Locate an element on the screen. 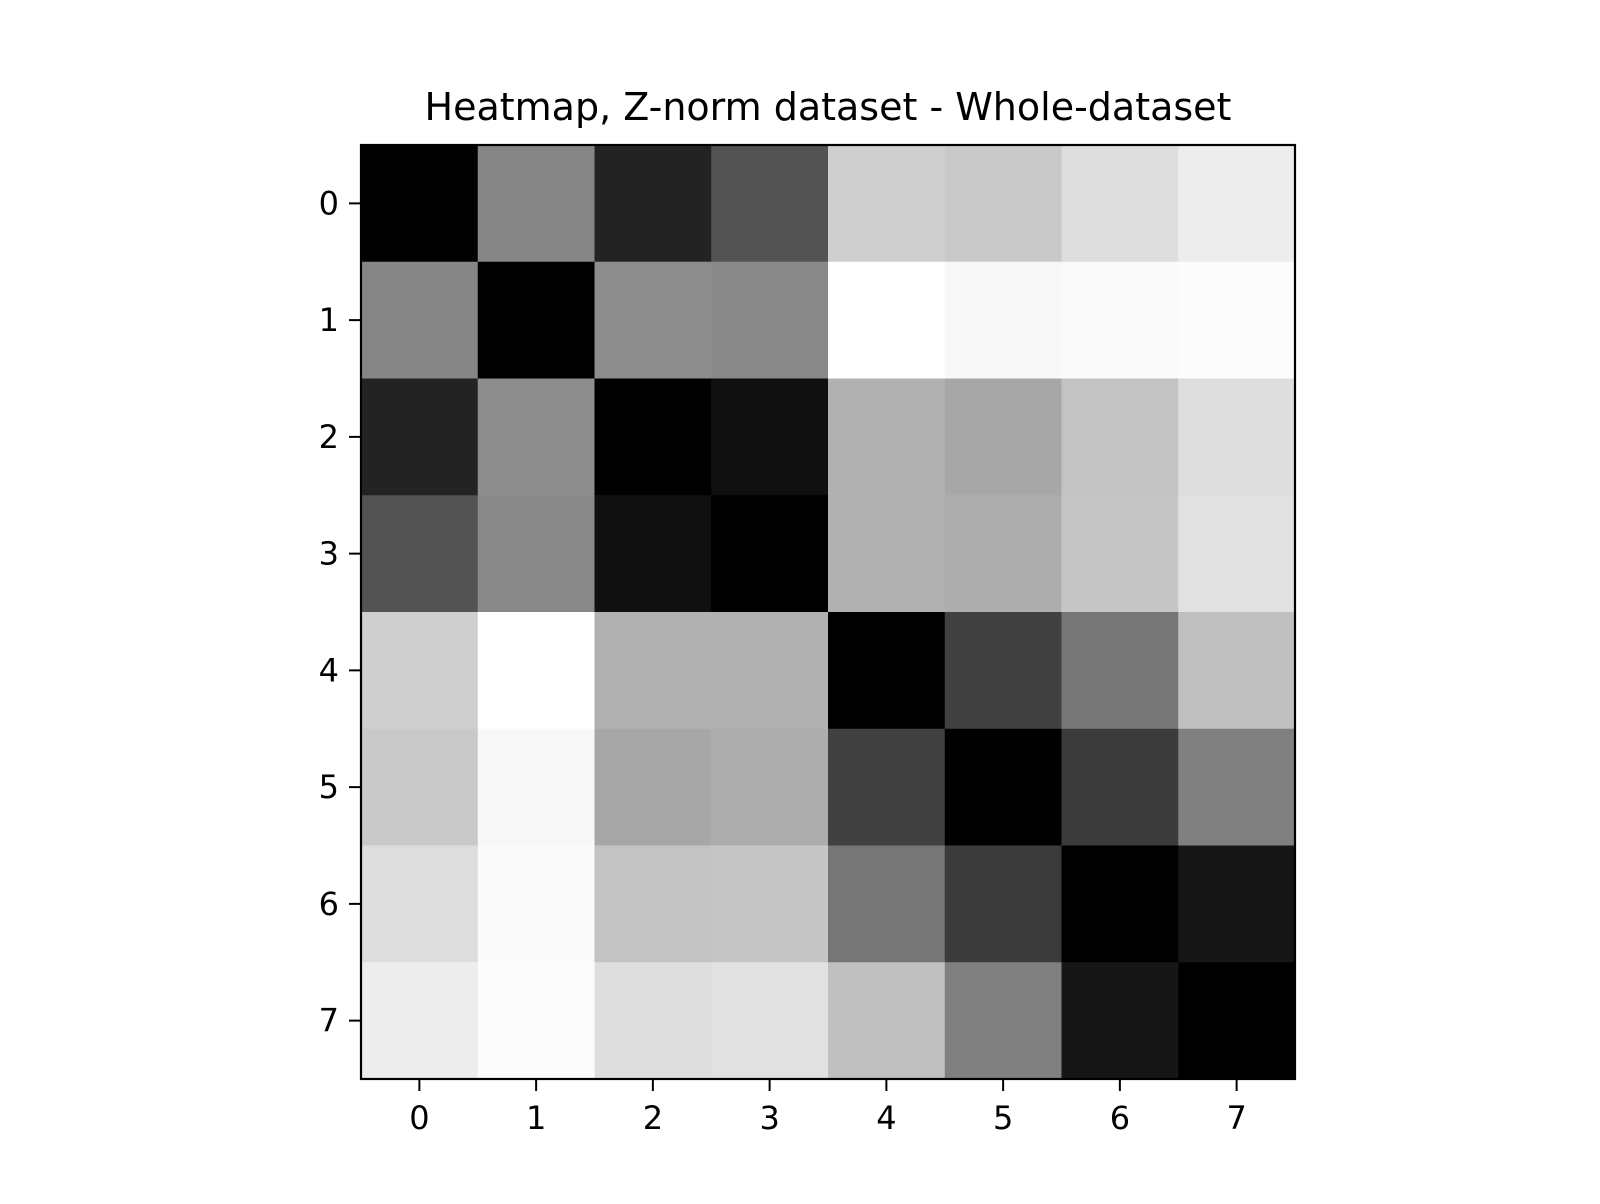 The image size is (1600, 1204). x-tick-label-2: 2 is located at coordinates (653, 1118).